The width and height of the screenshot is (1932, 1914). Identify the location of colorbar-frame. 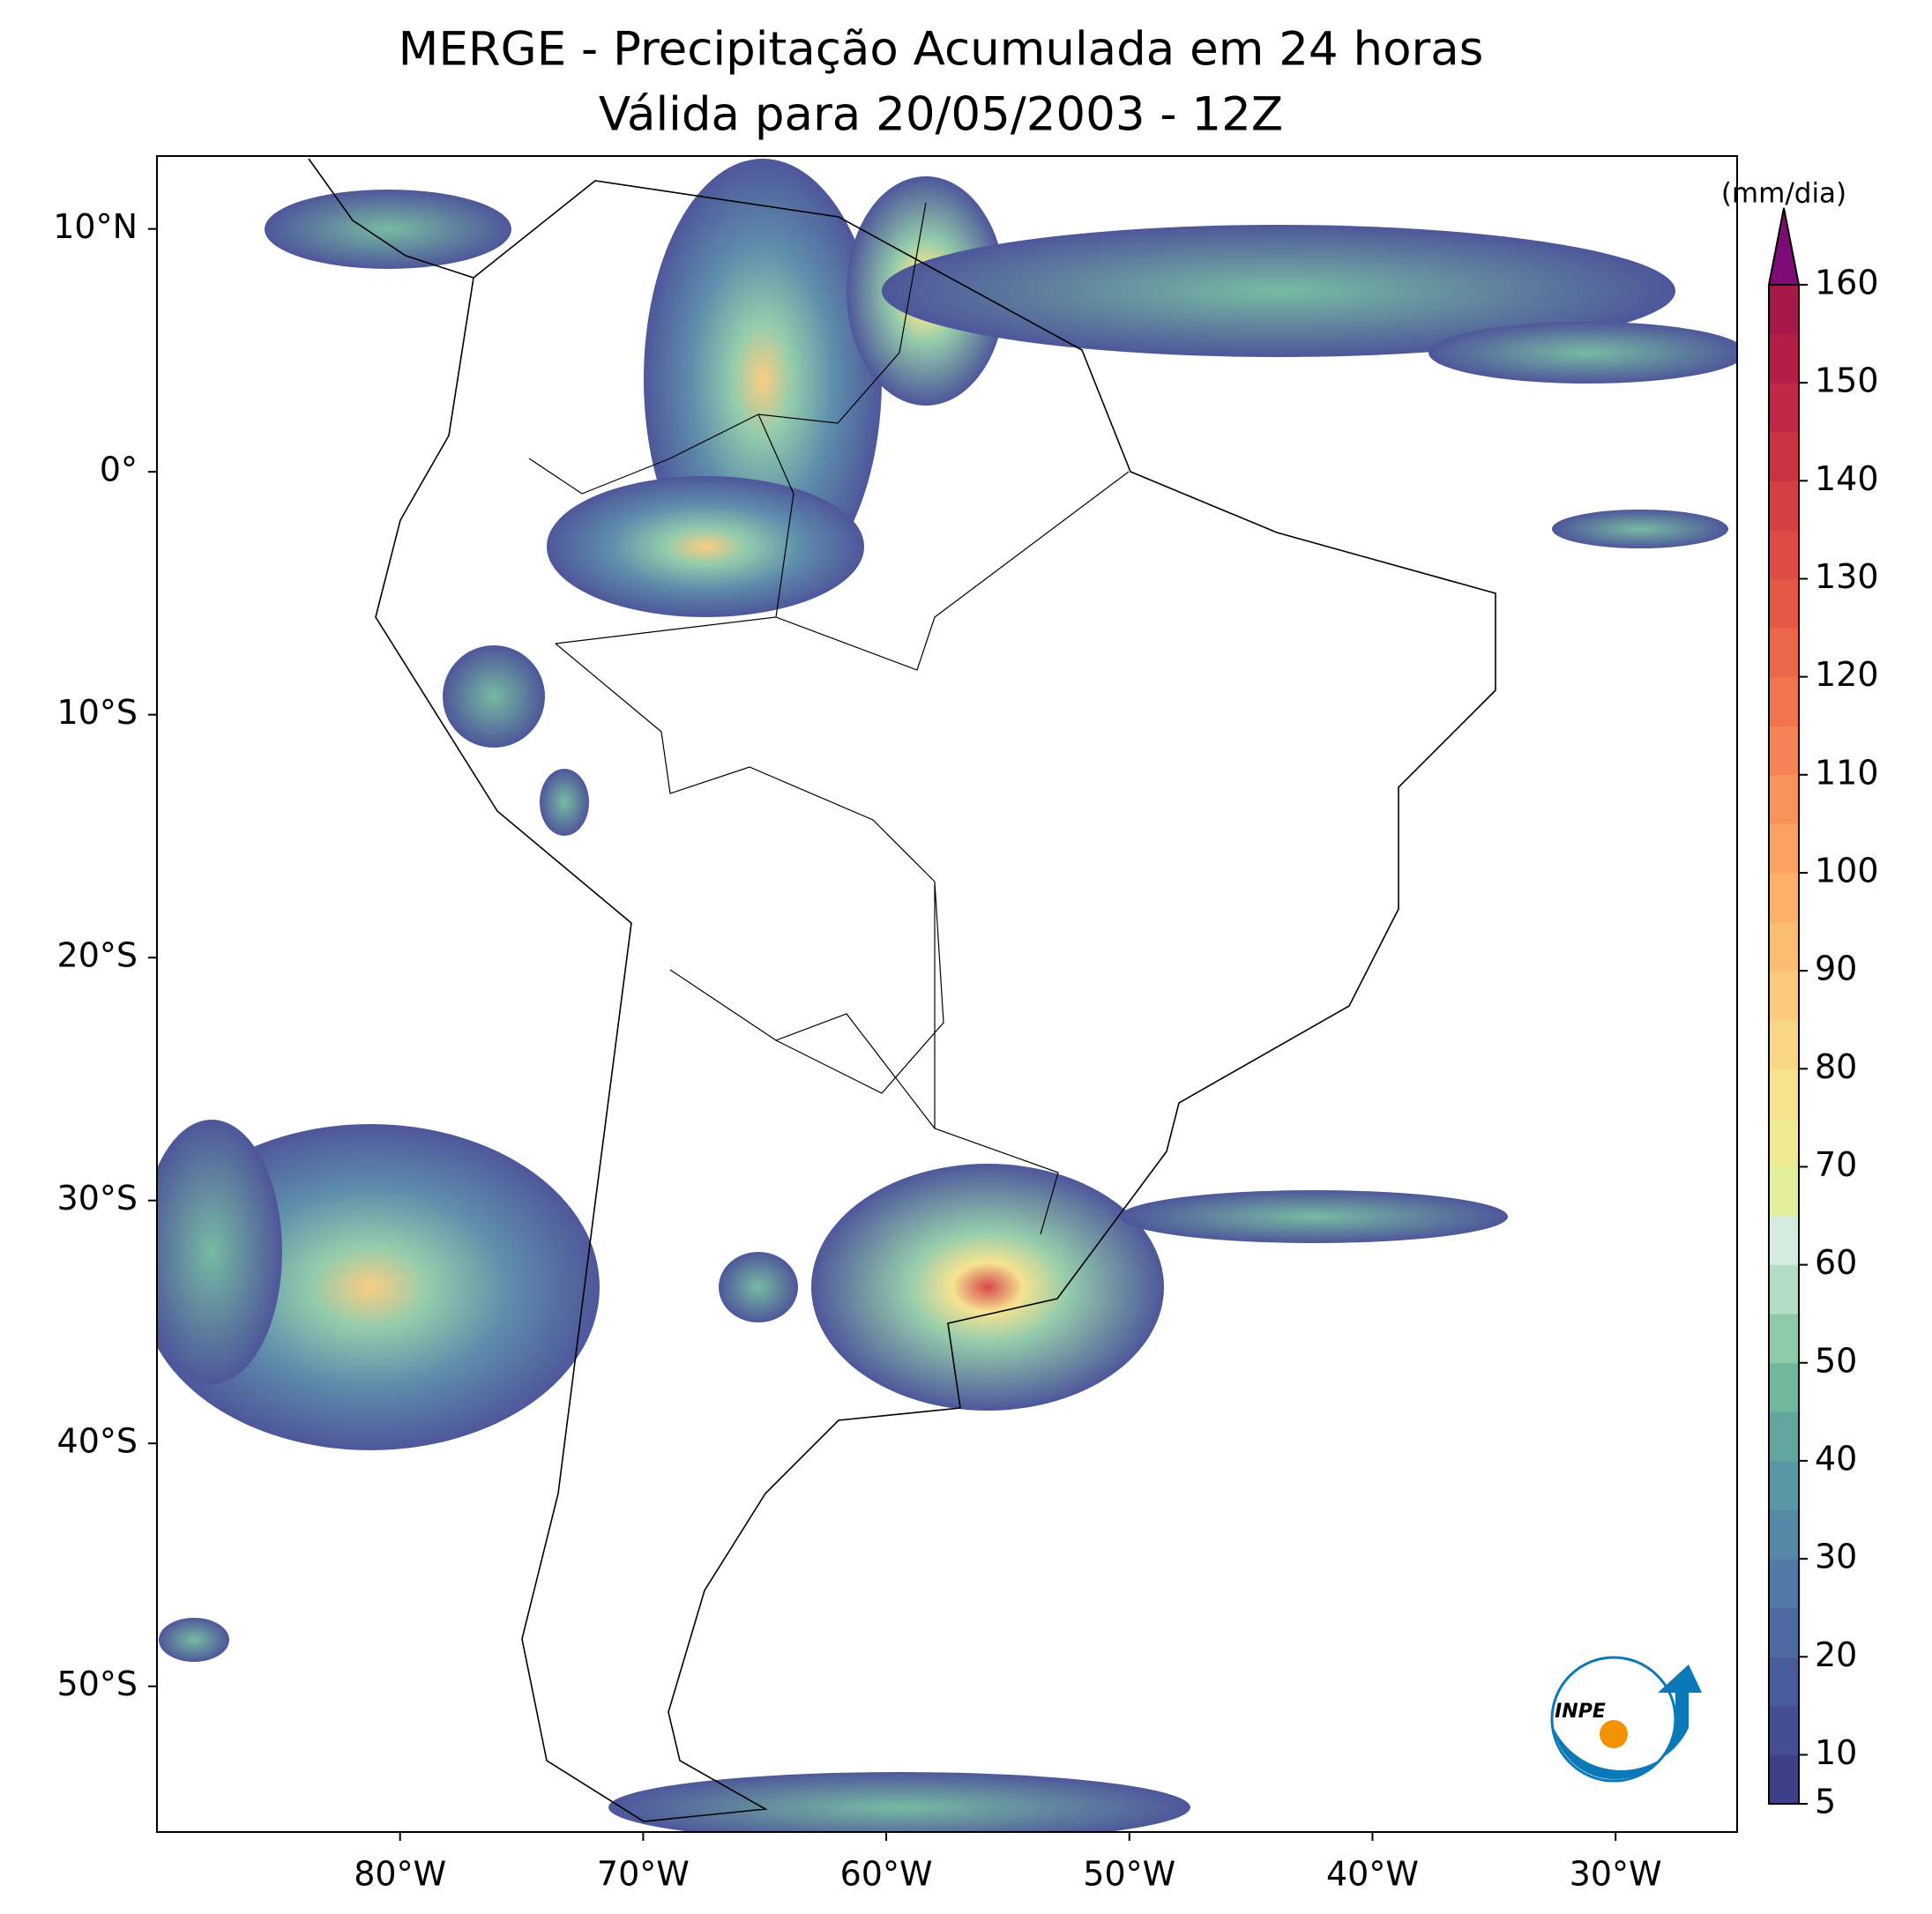
(1784, 1044).